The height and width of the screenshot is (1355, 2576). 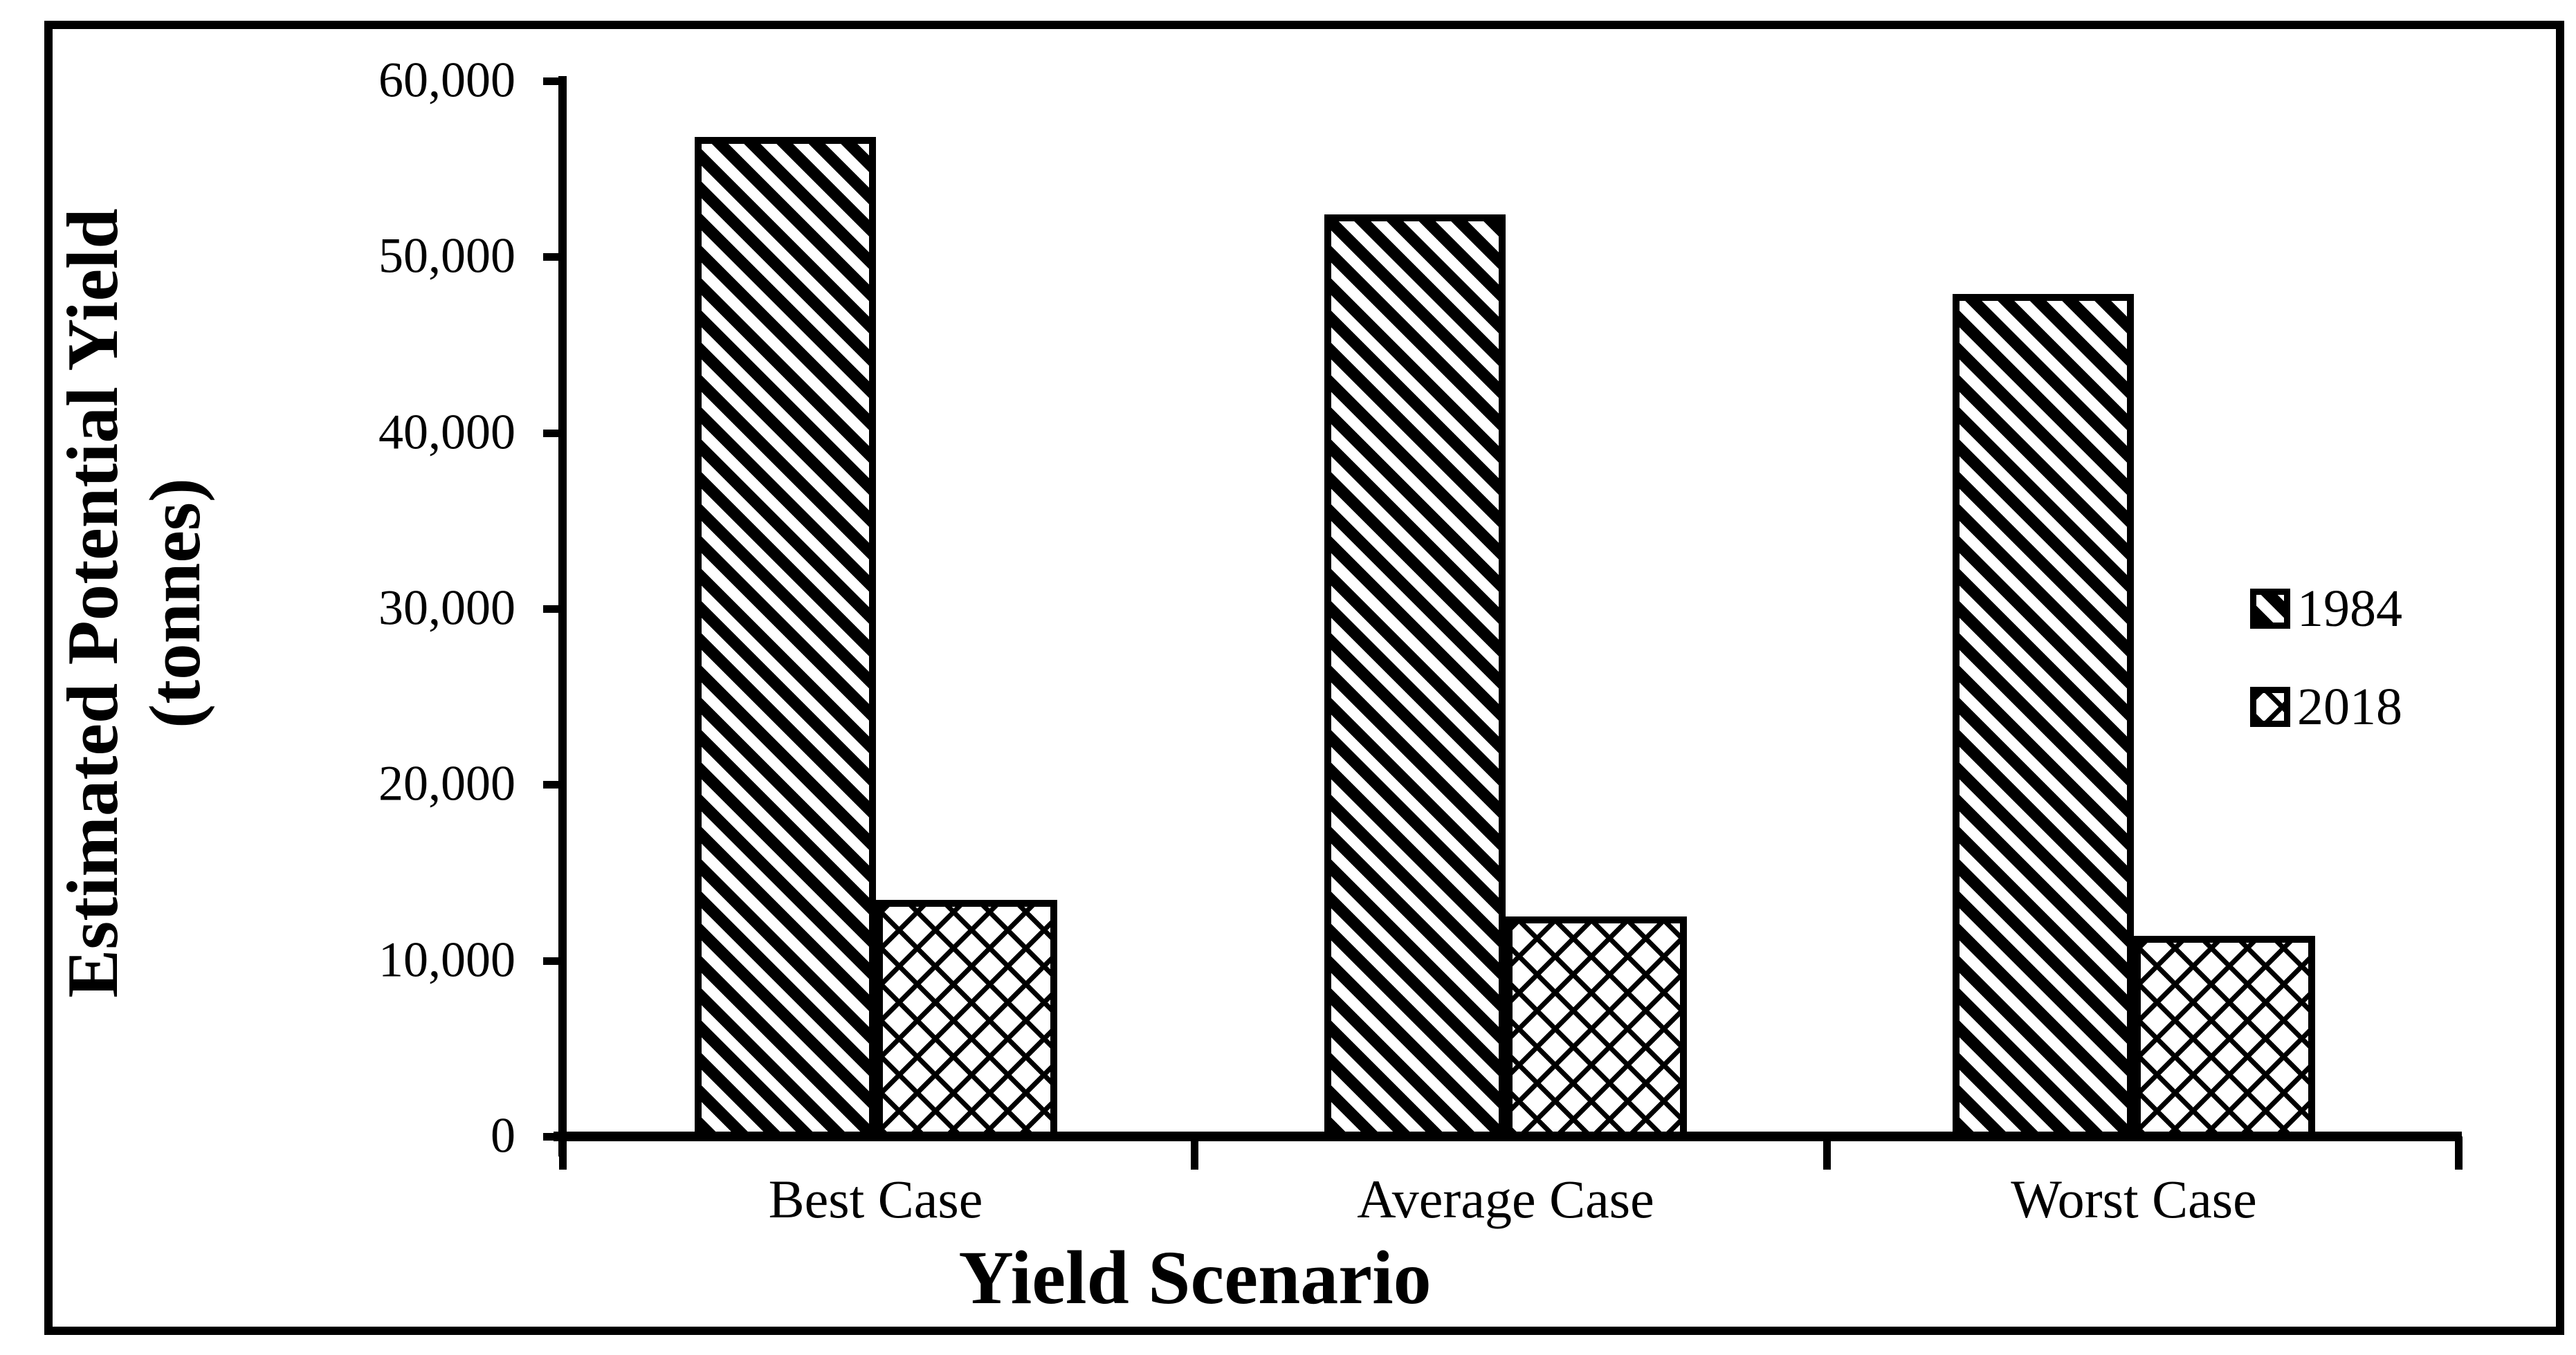 I want to click on x-axis-line, so click(x=1508, y=1136).